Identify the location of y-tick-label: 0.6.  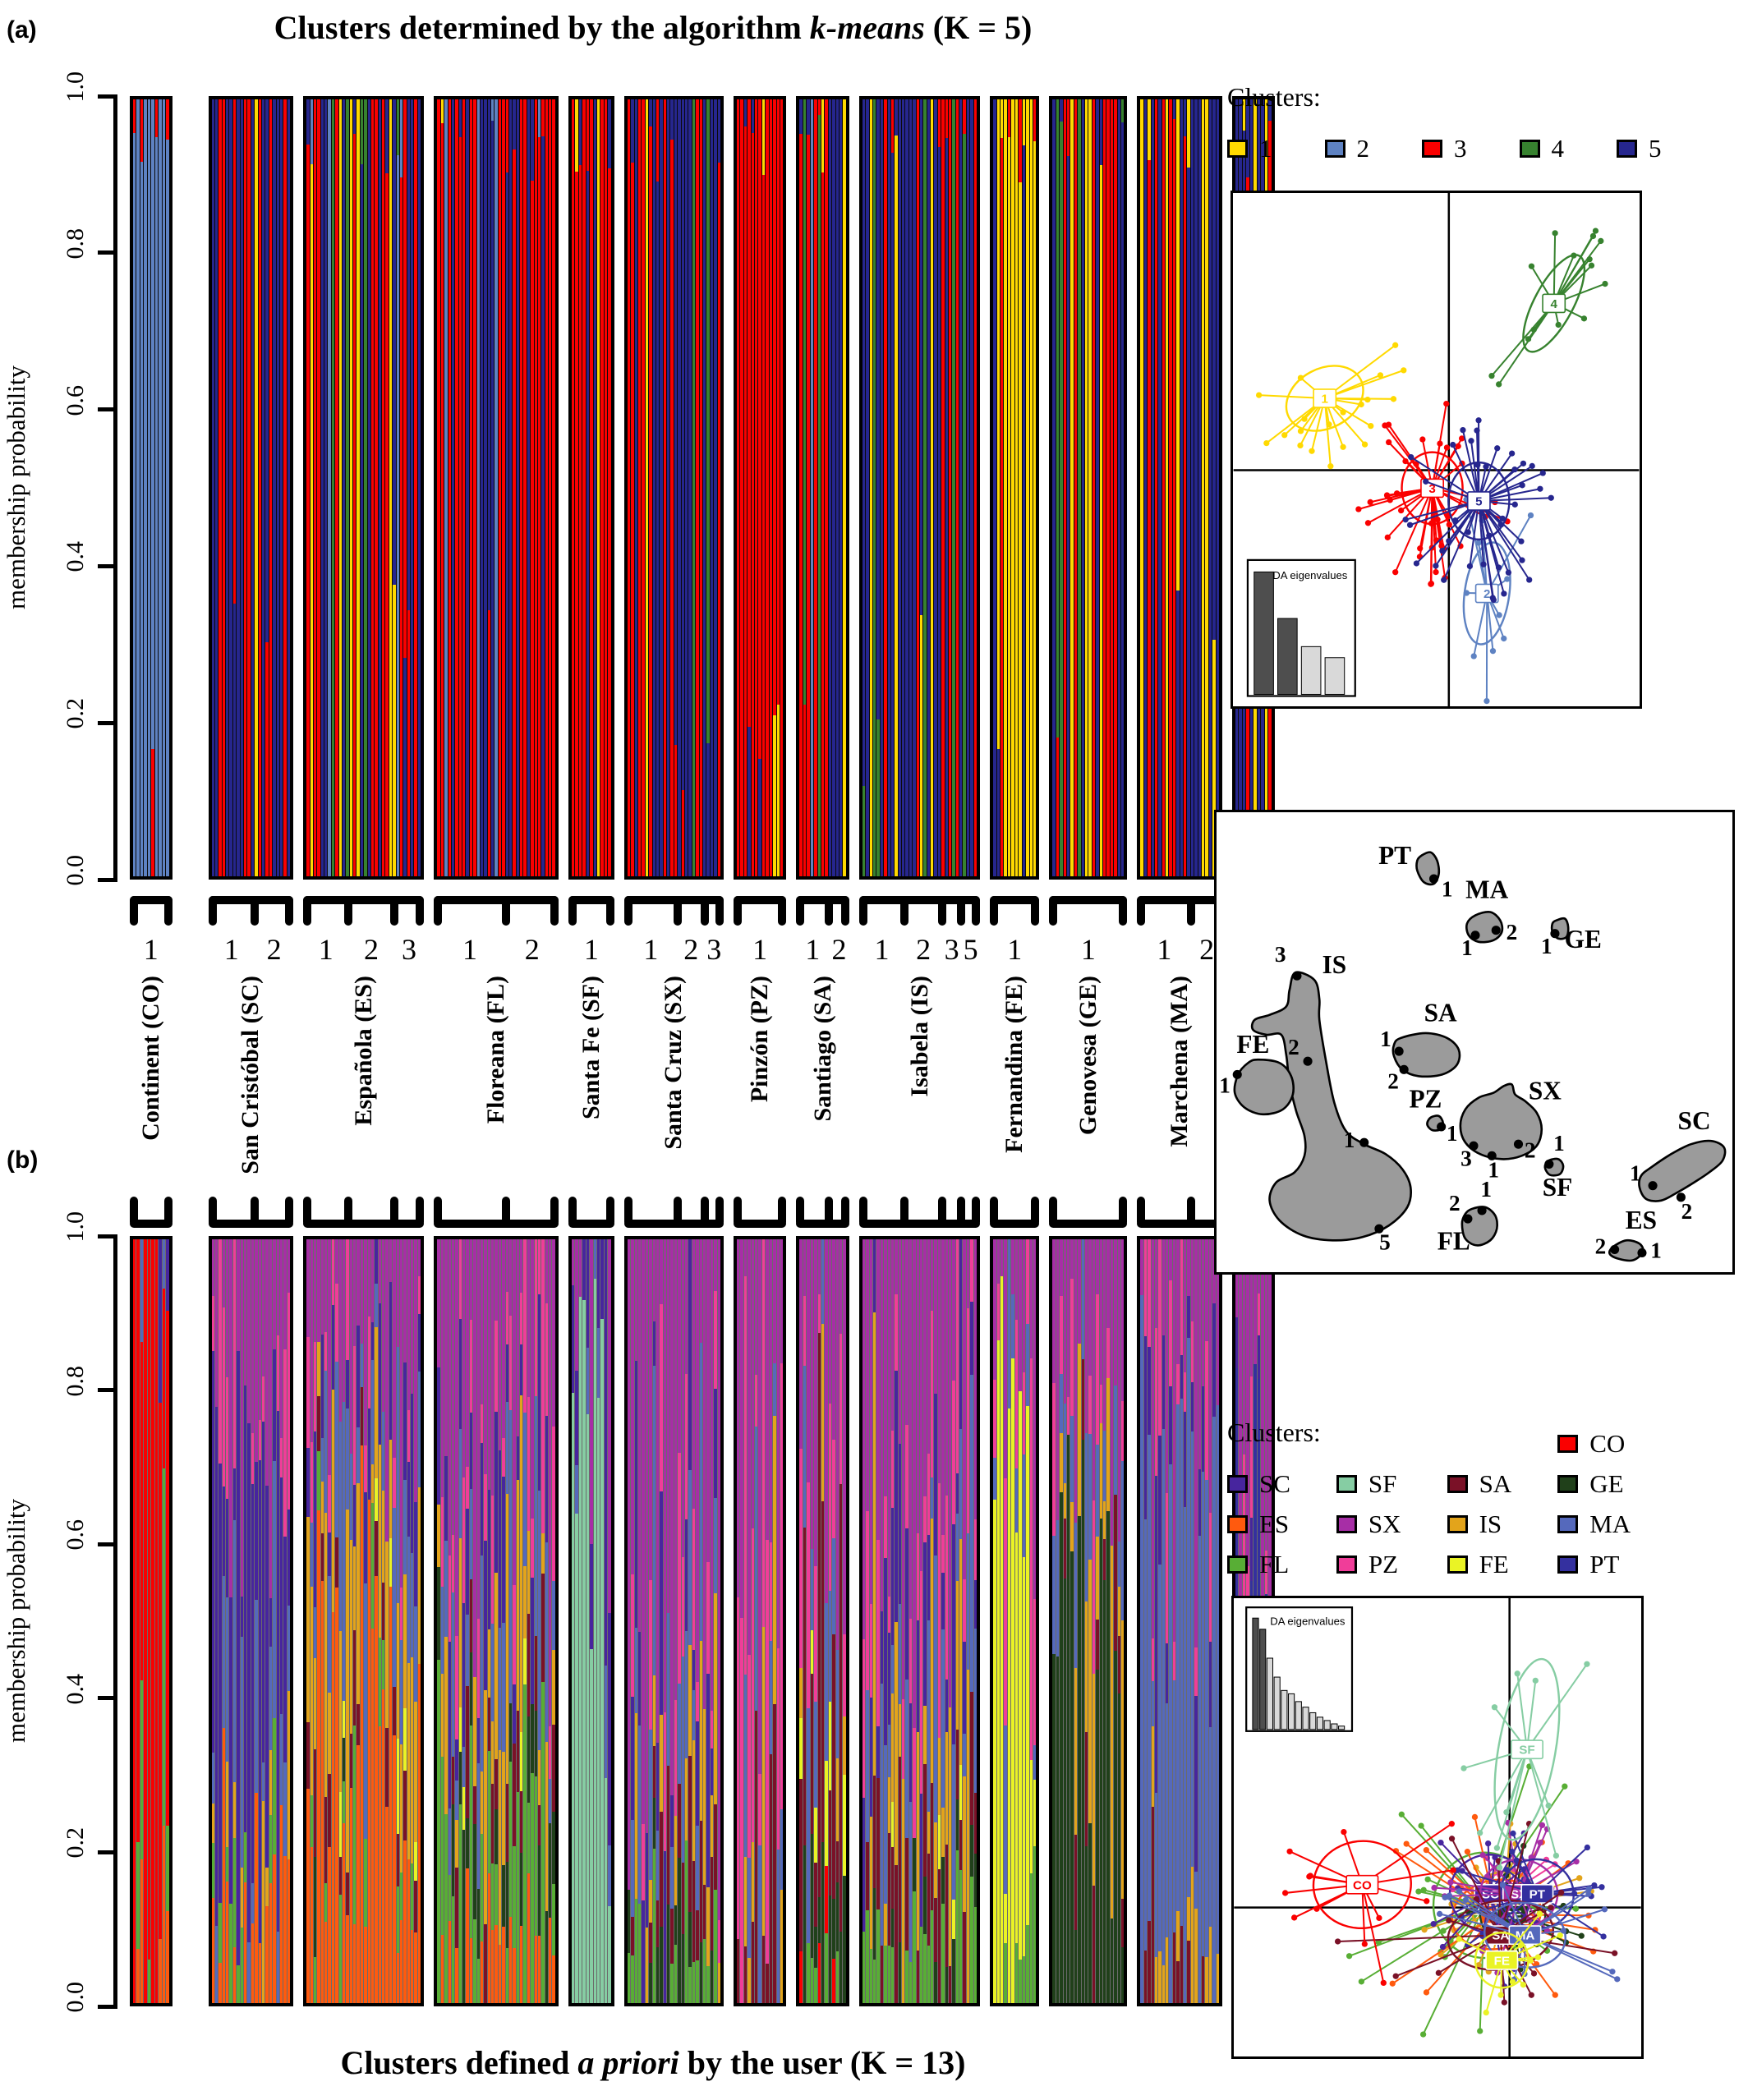
(75, 400).